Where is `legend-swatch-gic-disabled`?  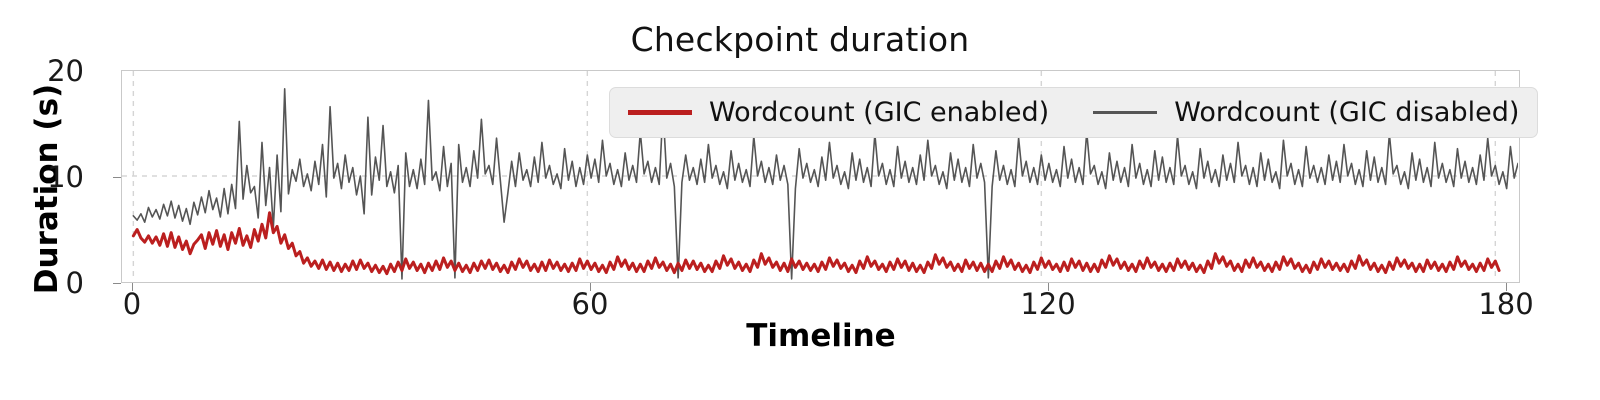 legend-swatch-gic-disabled is located at coordinates (1125, 112).